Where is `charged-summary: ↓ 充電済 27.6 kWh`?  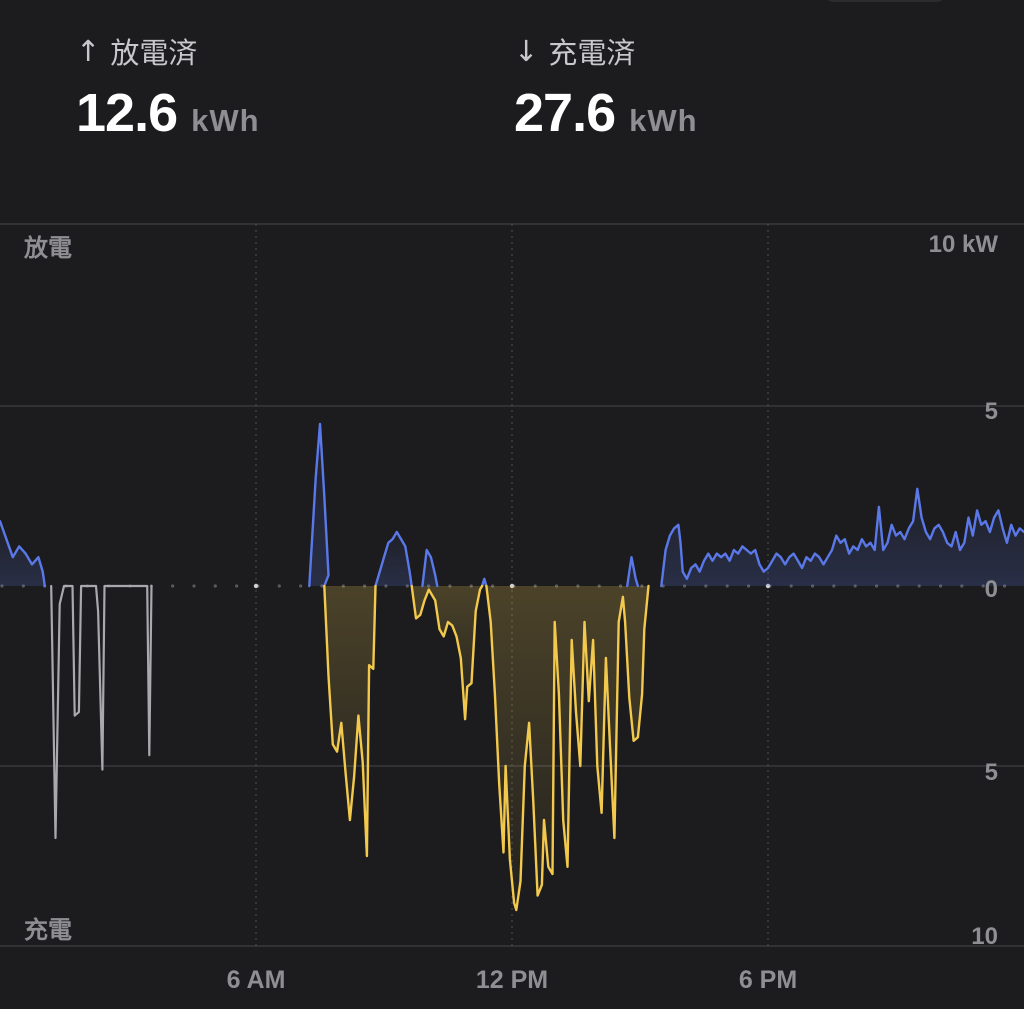 charged-summary: ↓ 充電済 27.6 kWh is located at coordinates (606, 86).